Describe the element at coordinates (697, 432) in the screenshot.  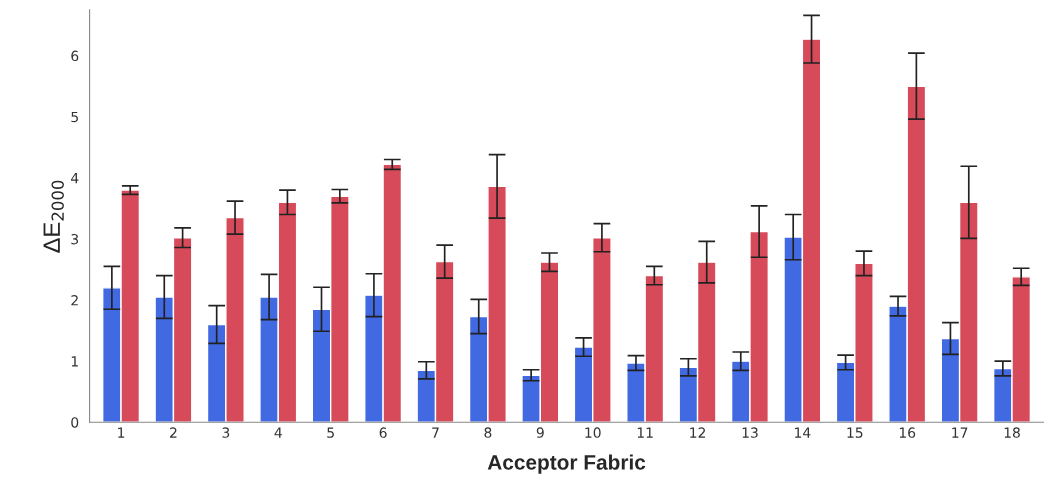
I see `x-tick-label: 12` at that location.